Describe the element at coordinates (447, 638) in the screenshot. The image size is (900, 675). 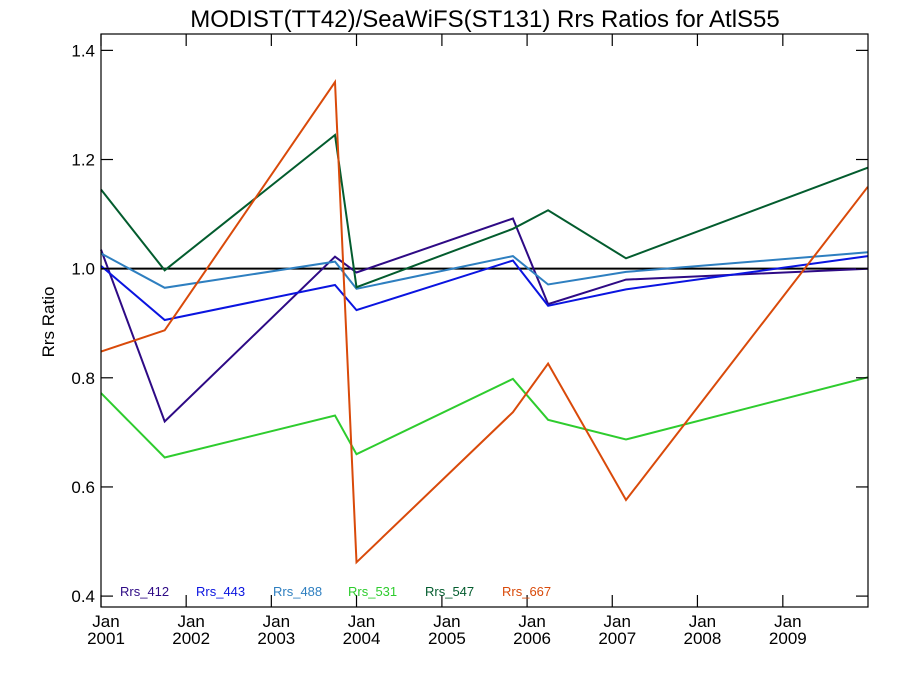
I see `x-tick-label-year: 2005` at that location.